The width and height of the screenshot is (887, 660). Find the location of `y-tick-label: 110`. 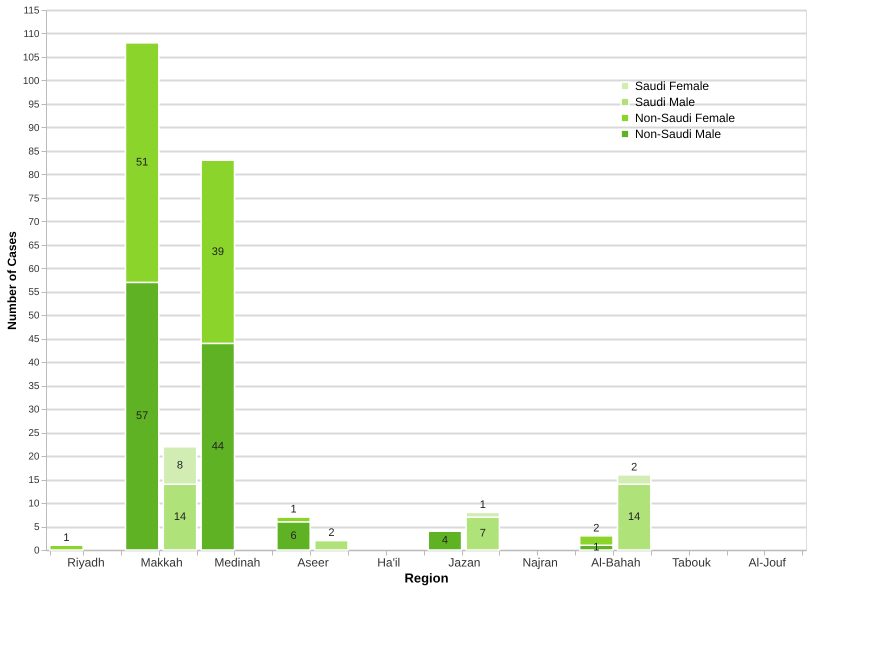

y-tick-label: 110 is located at coordinates (32, 34).